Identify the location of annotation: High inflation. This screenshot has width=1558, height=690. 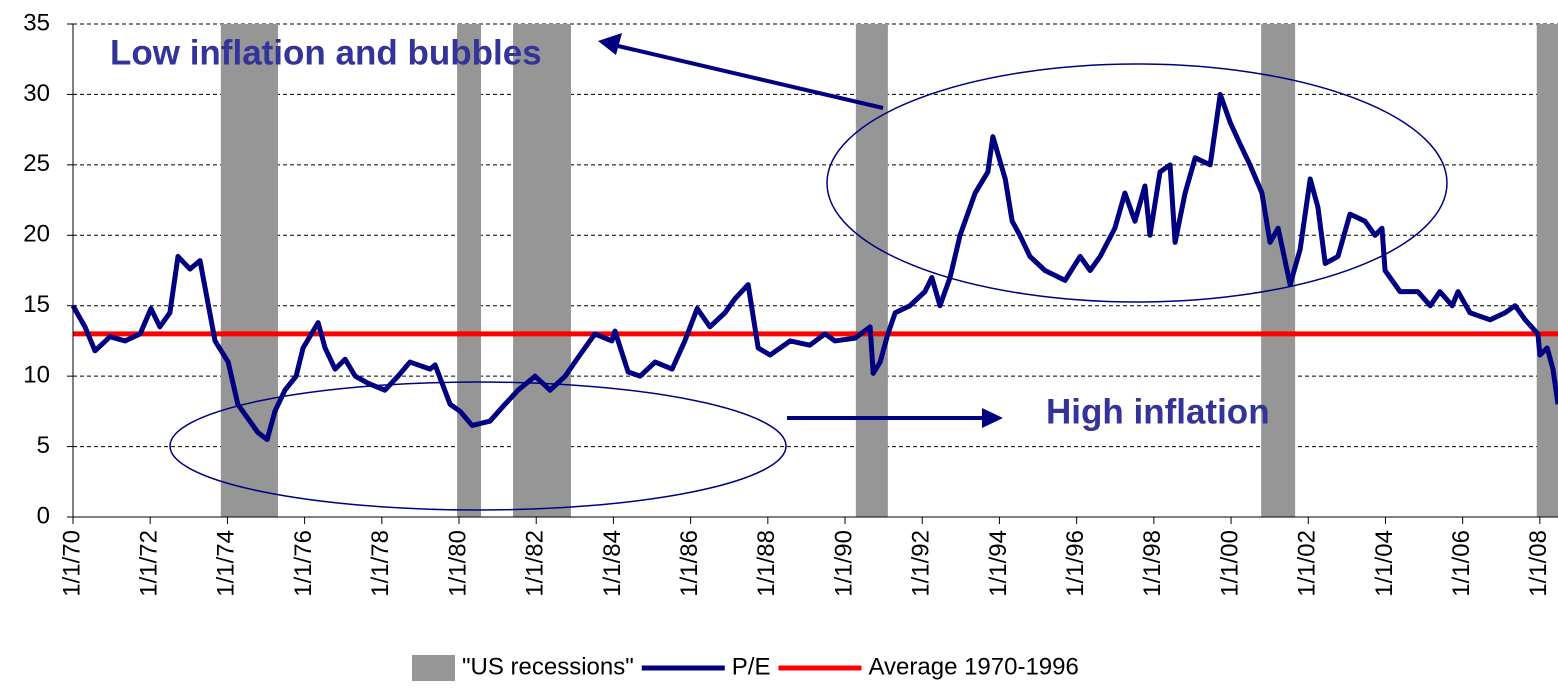
(1158, 411).